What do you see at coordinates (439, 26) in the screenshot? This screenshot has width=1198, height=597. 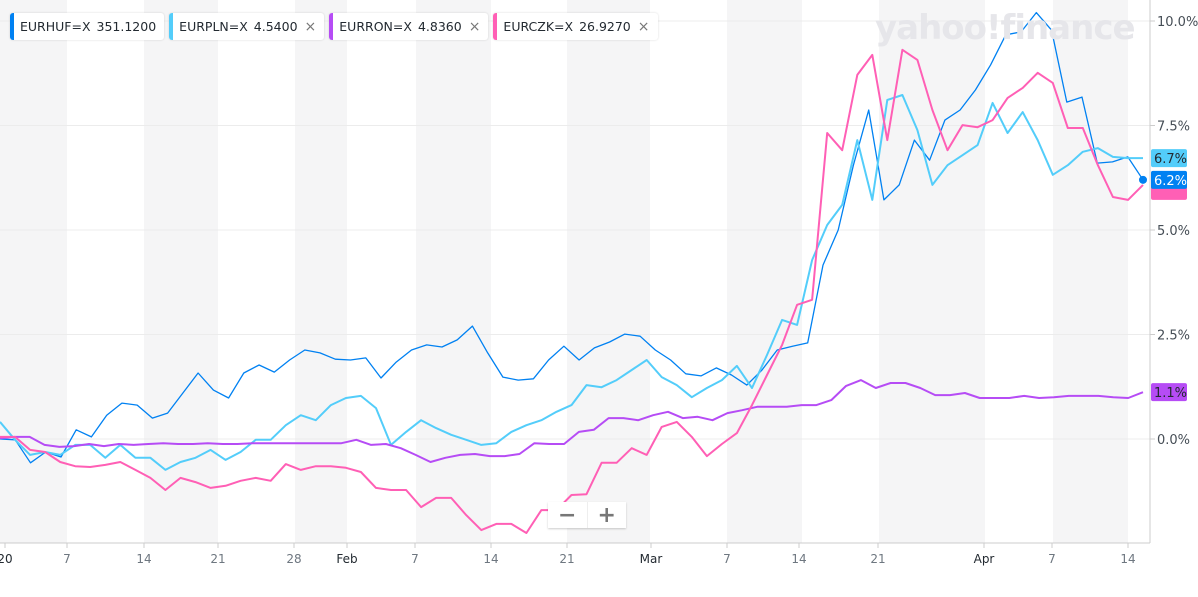 I see `price-label: 4.8360` at bounding box center [439, 26].